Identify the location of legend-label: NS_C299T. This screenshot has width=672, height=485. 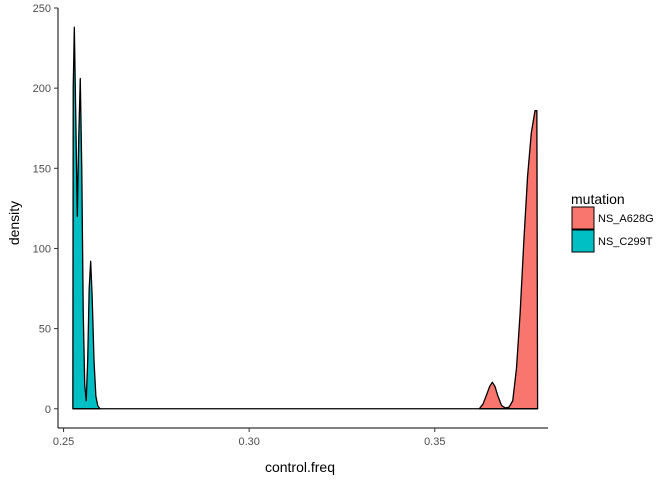
(625, 242).